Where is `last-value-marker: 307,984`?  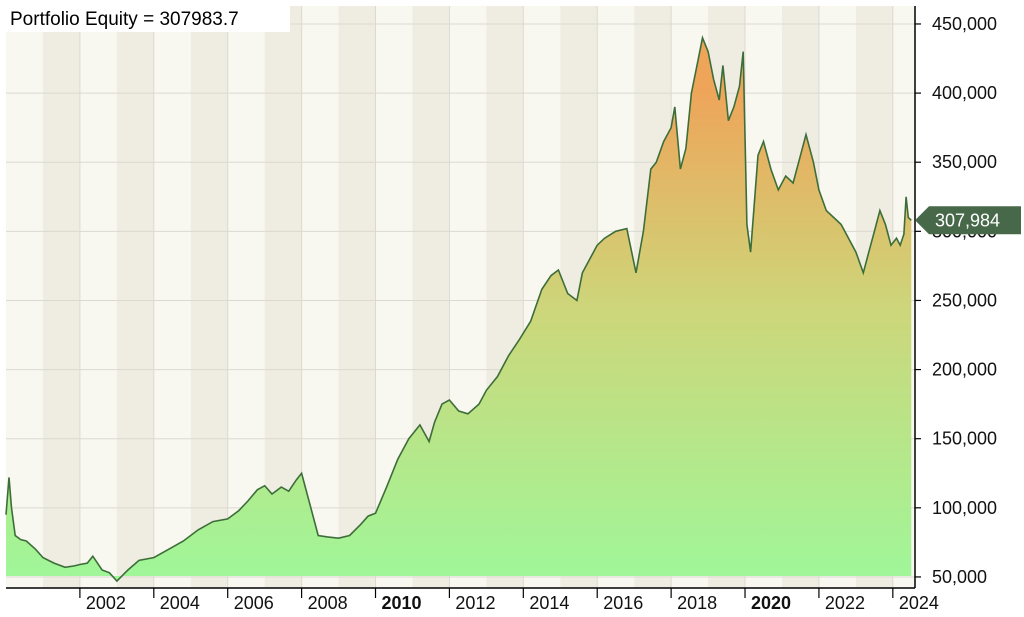 last-value-marker: 307,984 is located at coordinates (968, 220).